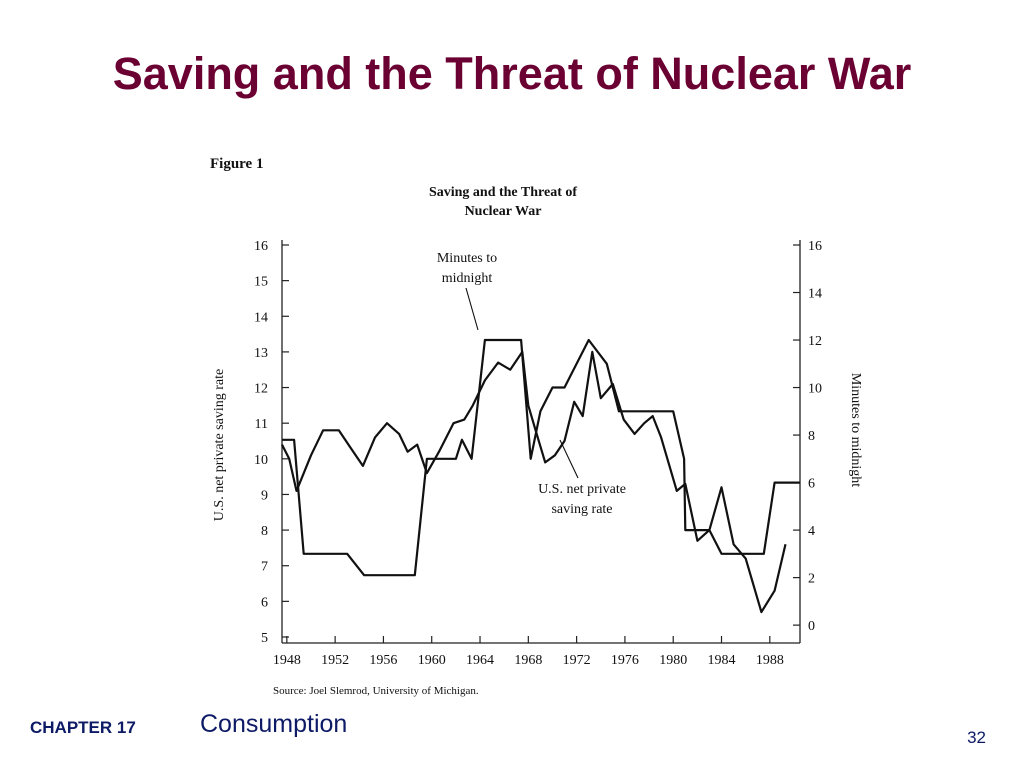 Image resolution: width=1024 pixels, height=768 pixels. I want to click on annotation-saving-line2: saving rate, so click(581, 509).